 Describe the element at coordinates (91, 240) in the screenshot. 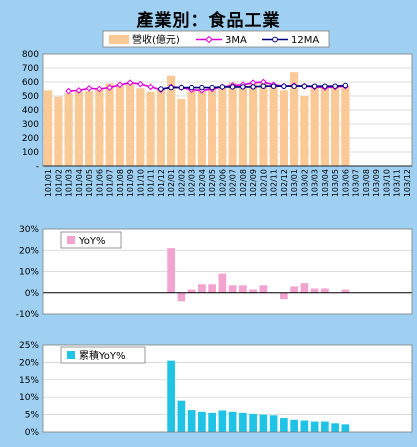

I see `legend-yoy` at that location.